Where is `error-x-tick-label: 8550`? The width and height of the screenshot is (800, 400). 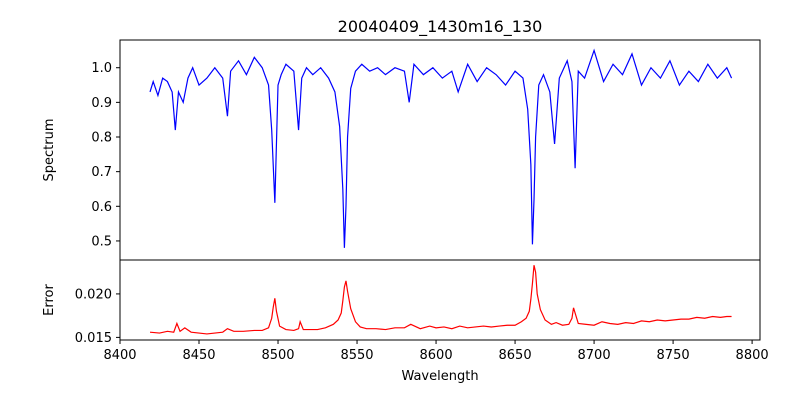 error-x-tick-label: 8550 is located at coordinates (356, 355).